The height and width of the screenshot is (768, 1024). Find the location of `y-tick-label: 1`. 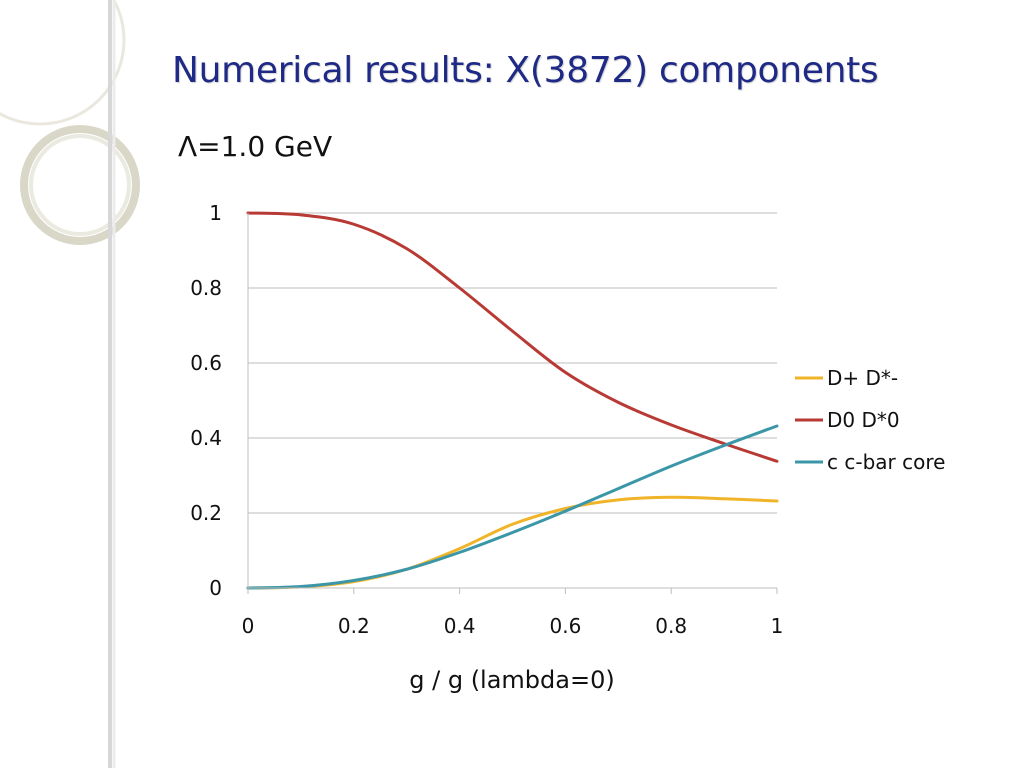

y-tick-label: 1 is located at coordinates (215, 213).